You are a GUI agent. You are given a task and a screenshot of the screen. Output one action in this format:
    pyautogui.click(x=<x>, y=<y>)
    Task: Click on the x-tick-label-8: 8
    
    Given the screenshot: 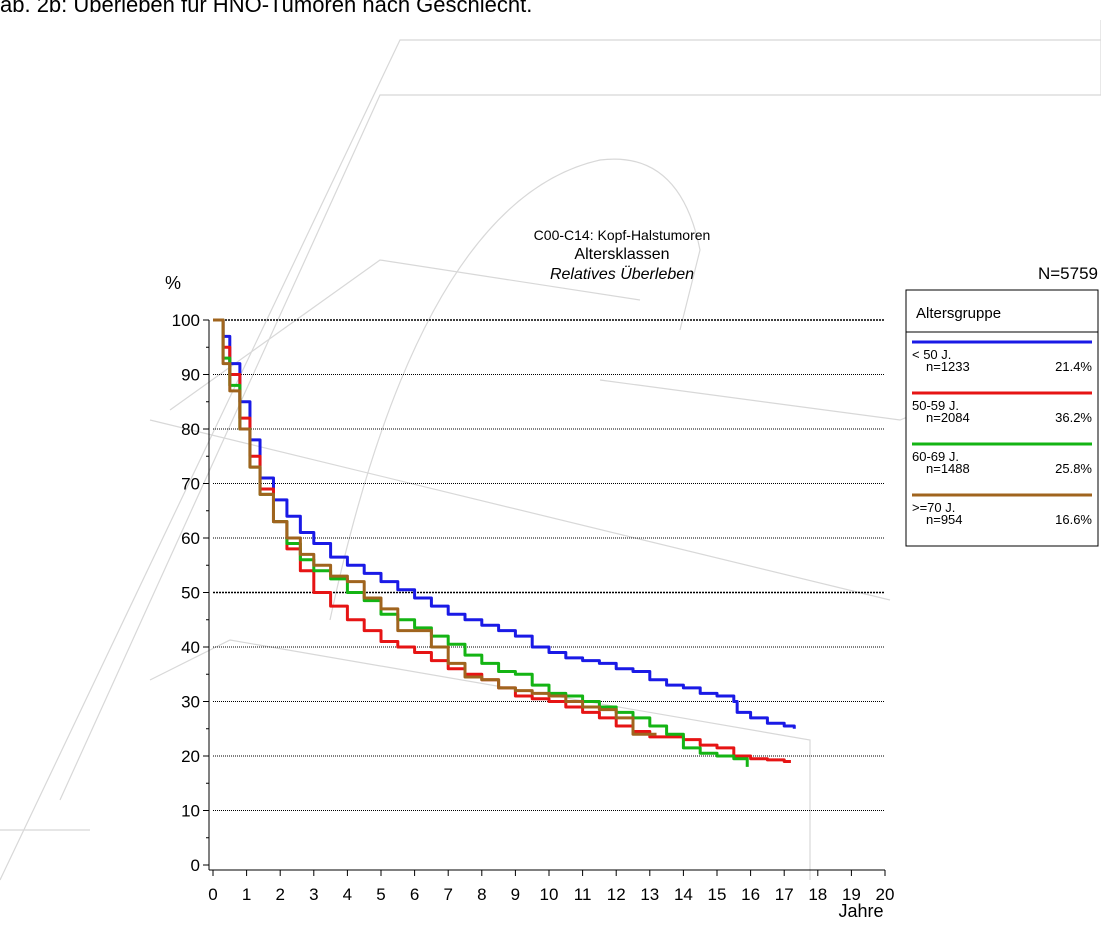 What is the action you would take?
    pyautogui.click(x=481, y=894)
    